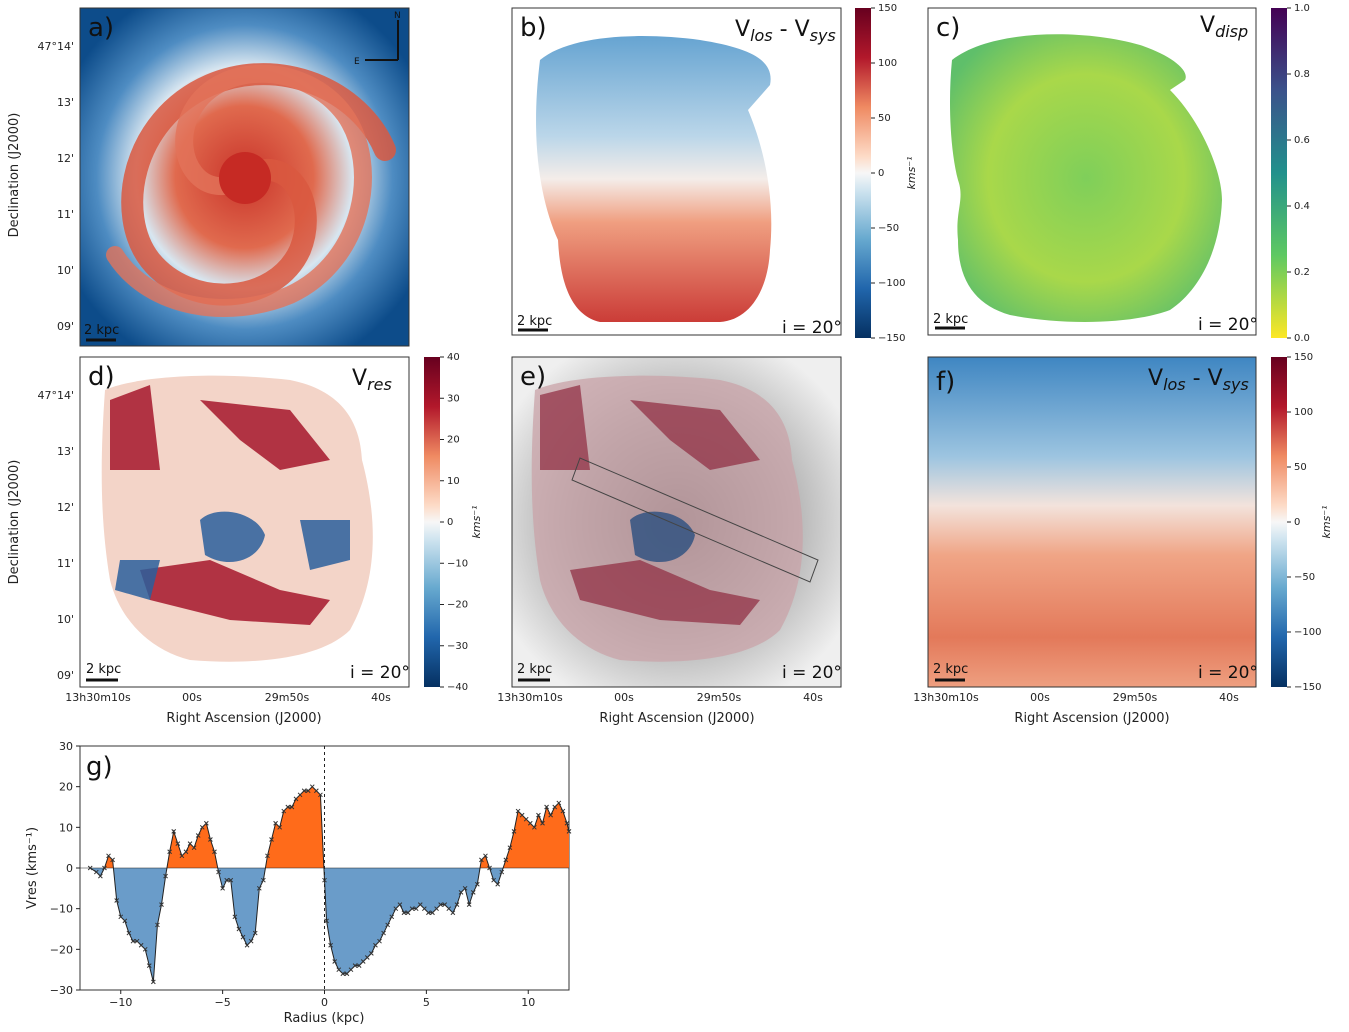 The height and width of the screenshot is (1032, 1349). Describe the element at coordinates (357, 62) in the screenshot. I see `compass-e: E` at that location.